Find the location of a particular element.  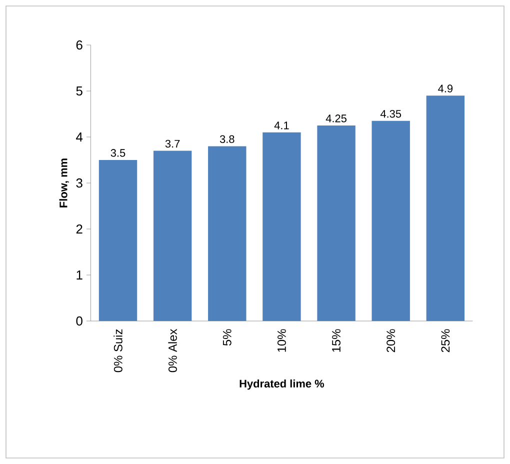

data-label: 3.5 is located at coordinates (118, 153).